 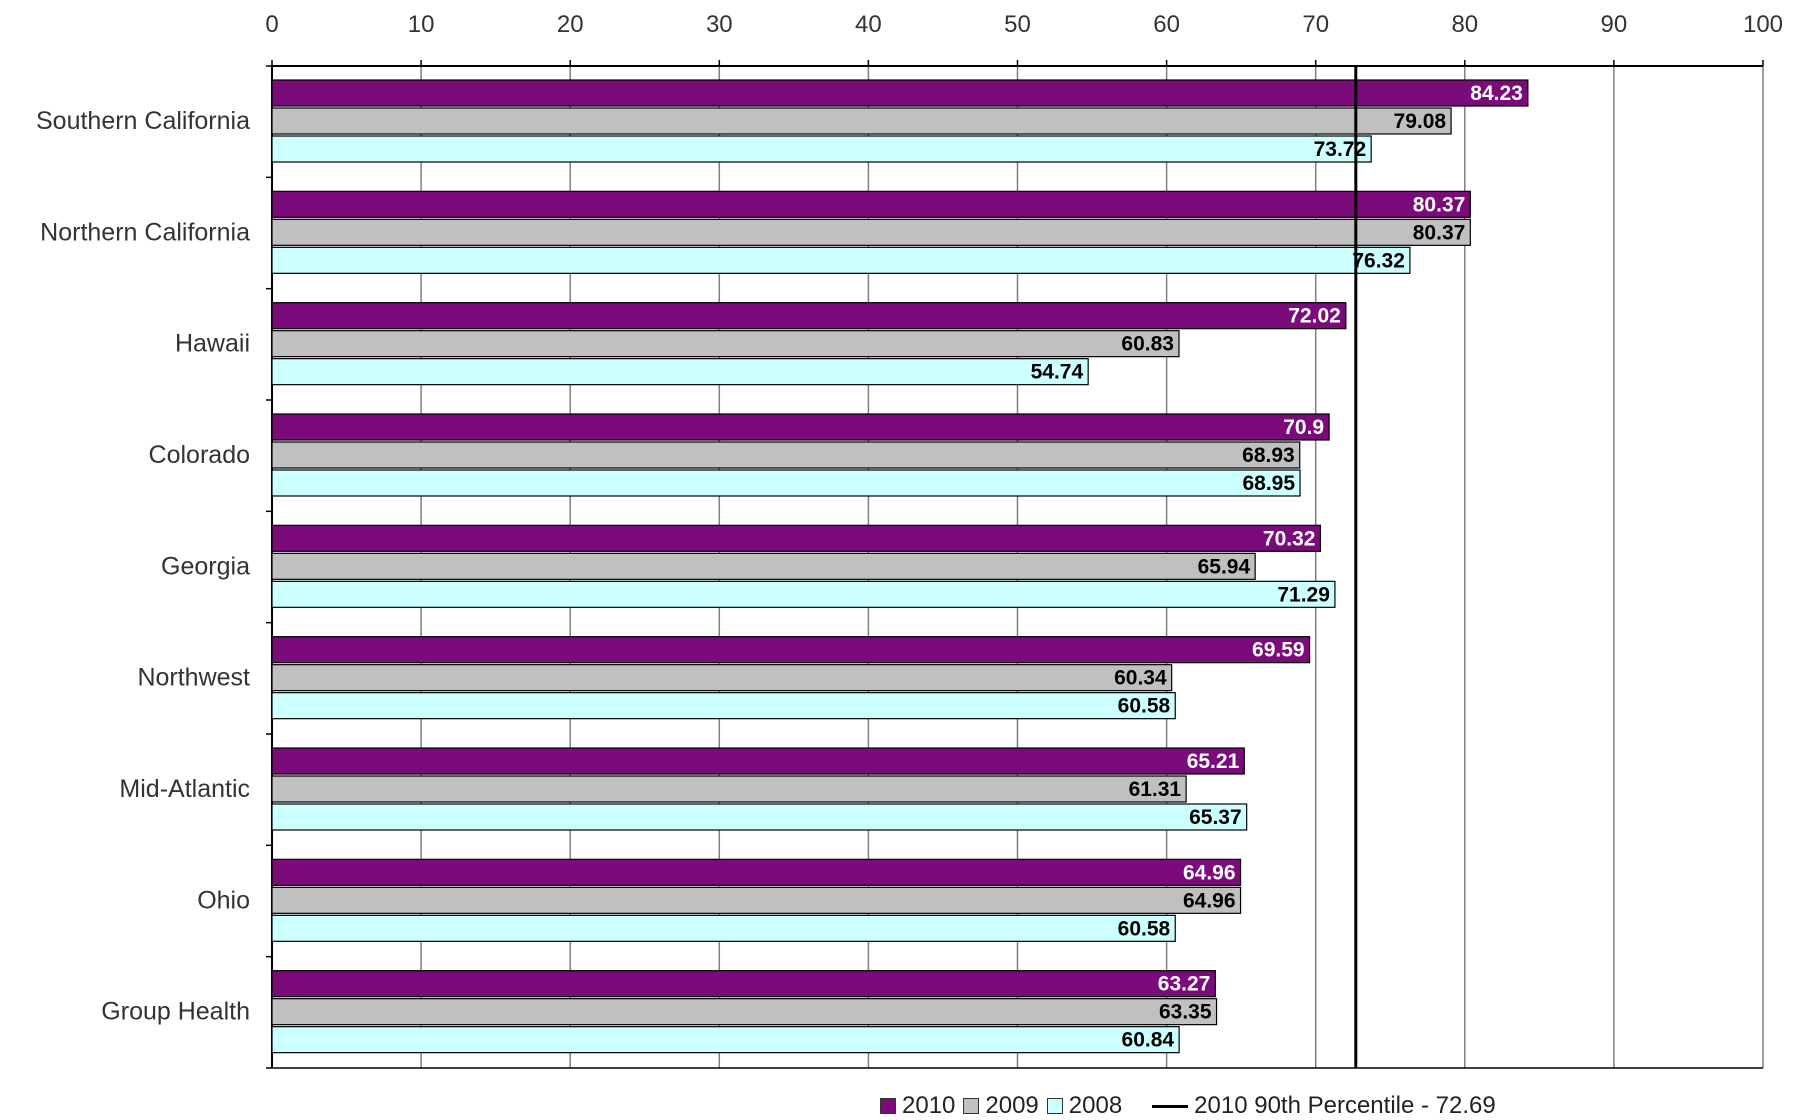 I want to click on x-tick-label: 70, so click(x=1315, y=24).